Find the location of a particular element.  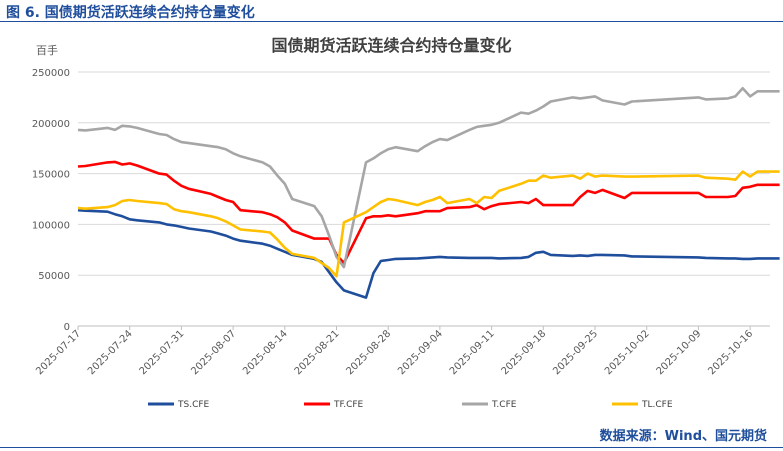

x-tick-label: 2025-07-31 is located at coordinates (162, 352).